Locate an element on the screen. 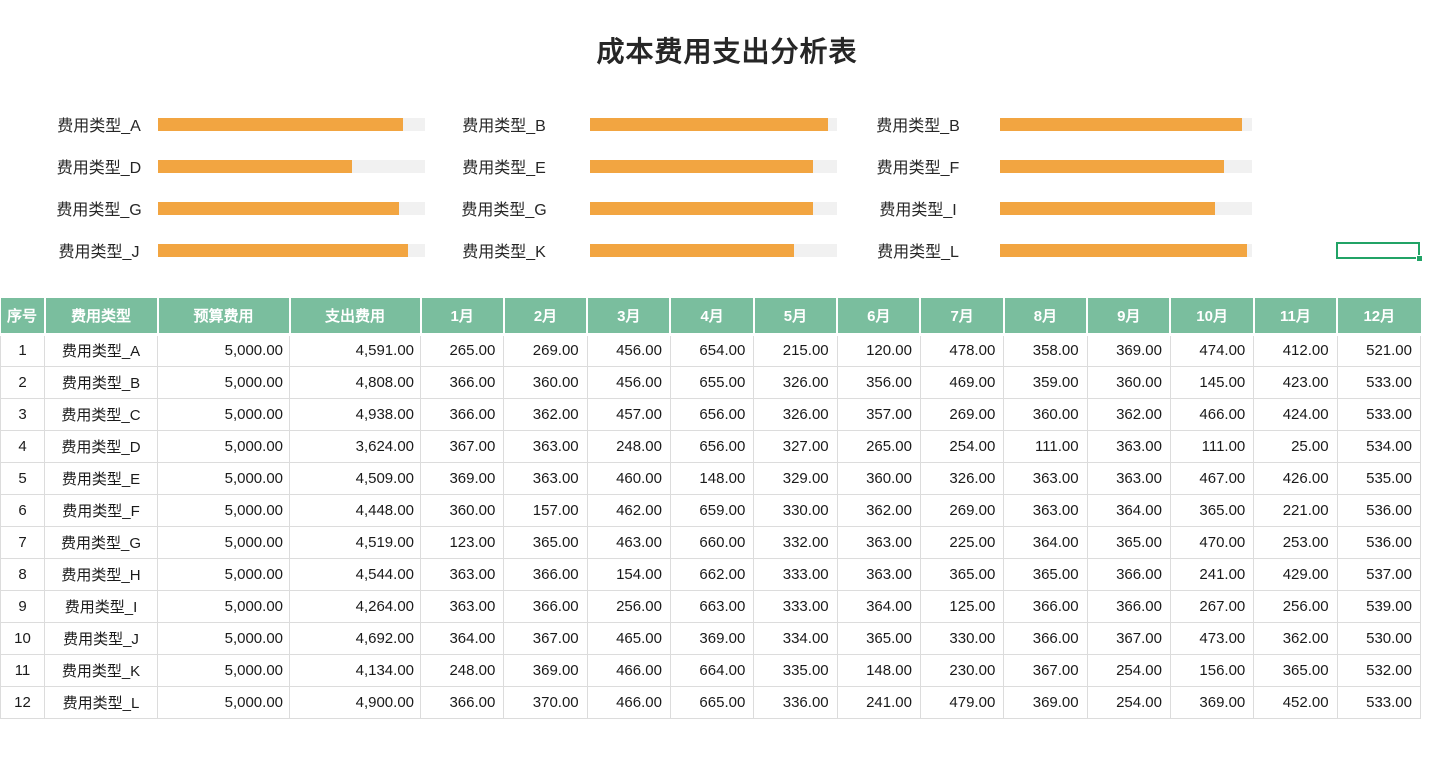 The width and height of the screenshot is (1454, 767). cell-month-1: 248.00 is located at coordinates (462, 670).